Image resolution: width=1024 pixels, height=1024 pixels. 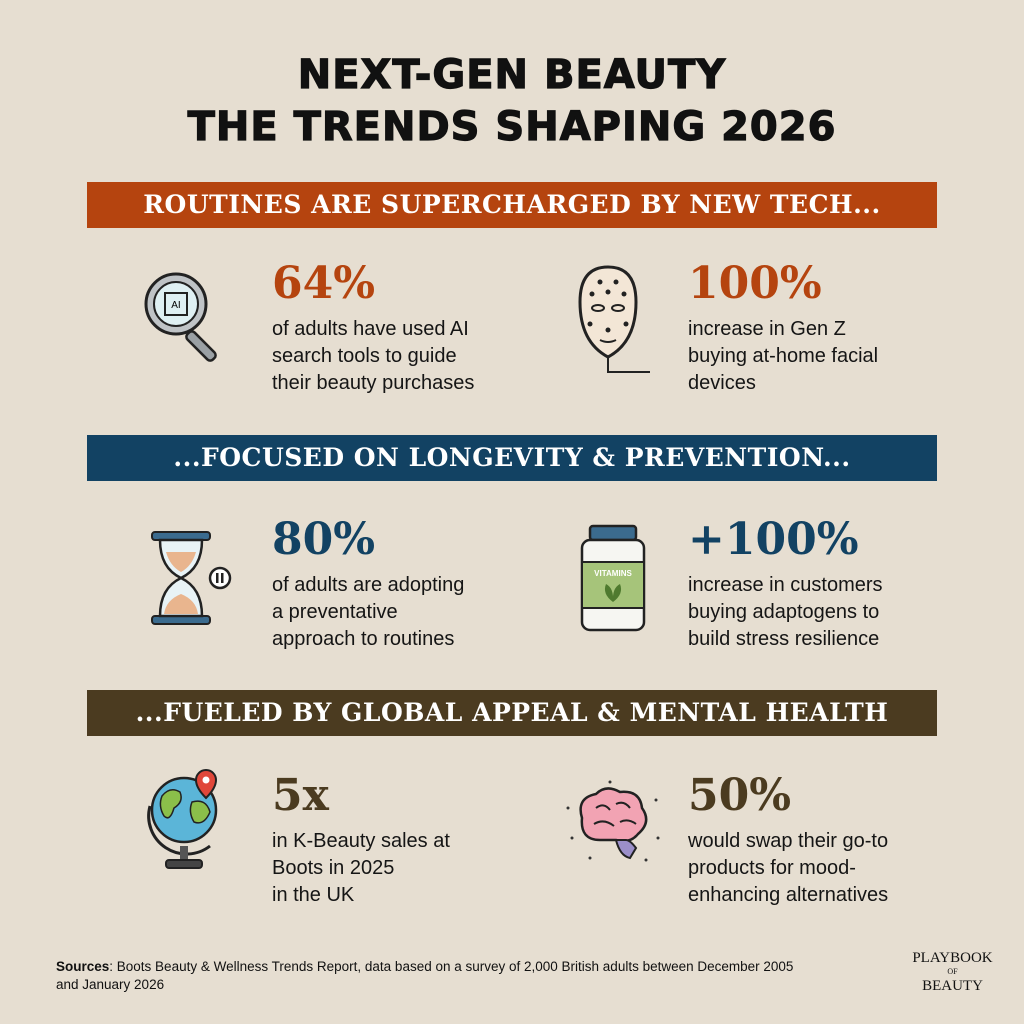 What do you see at coordinates (740, 795) in the screenshot?
I see `stat-value: 50%` at bounding box center [740, 795].